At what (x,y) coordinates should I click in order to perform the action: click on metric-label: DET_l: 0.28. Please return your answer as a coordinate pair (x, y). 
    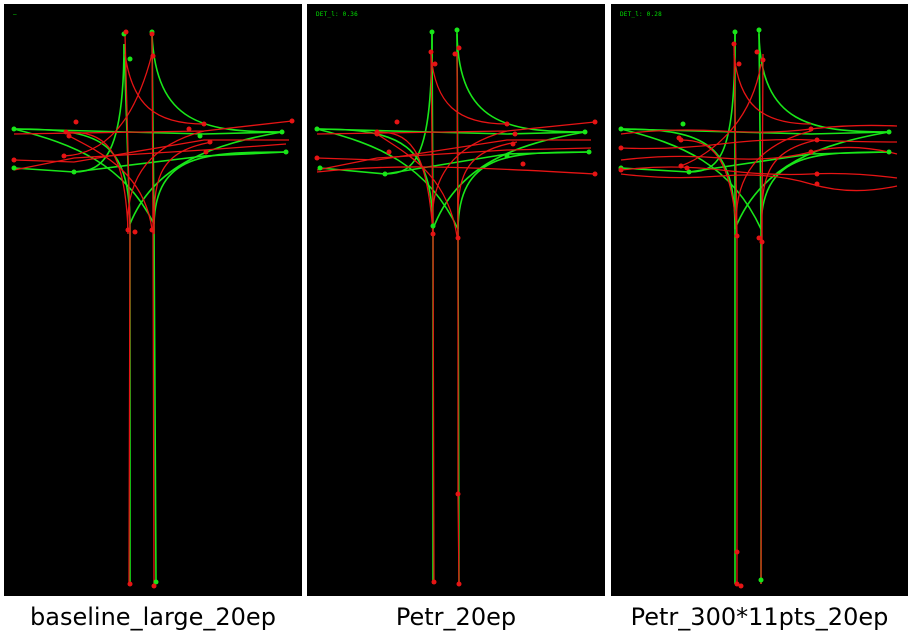
    Looking at the image, I should click on (641, 14).